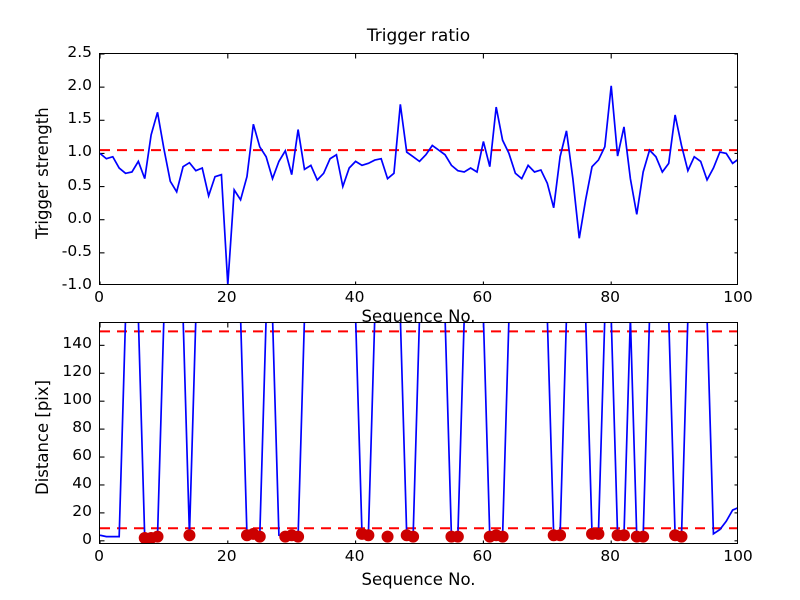  I want to click on bottom-chart-xlabel: Sequence No., so click(418, 579).